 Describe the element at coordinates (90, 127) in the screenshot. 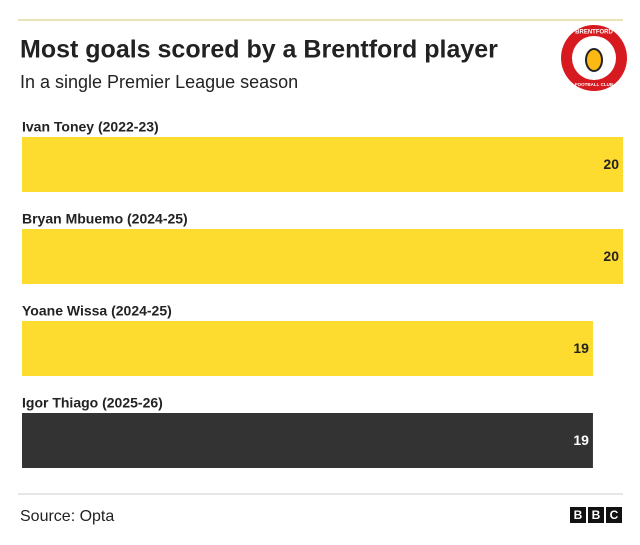

I see `category-label: Ivan Toney (2022-23)` at that location.